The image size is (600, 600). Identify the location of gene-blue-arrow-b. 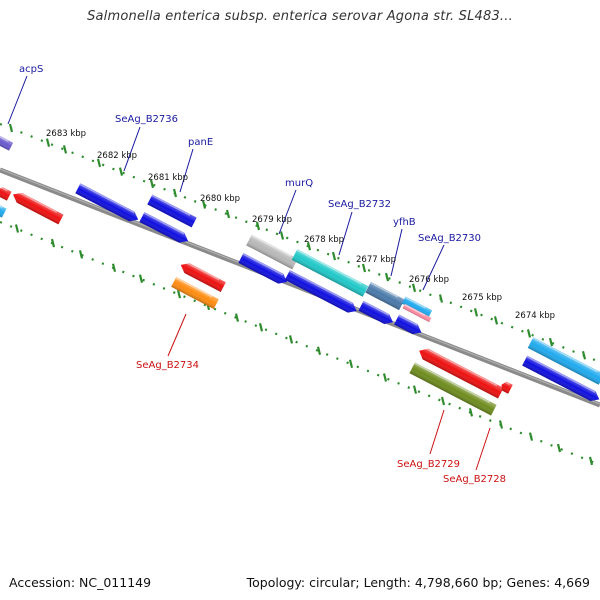
(263, 268).